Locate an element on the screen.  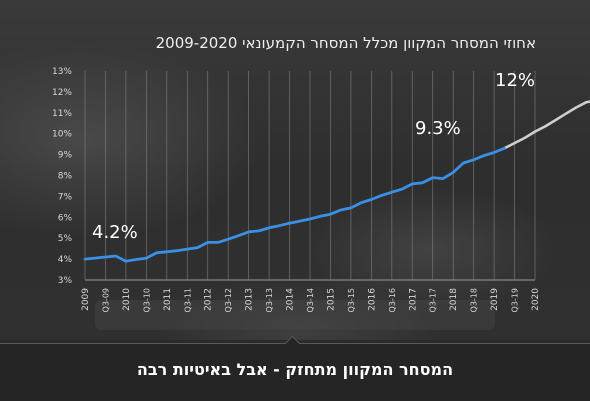
x-tick-label: Q3-14 is located at coordinates (310, 300).